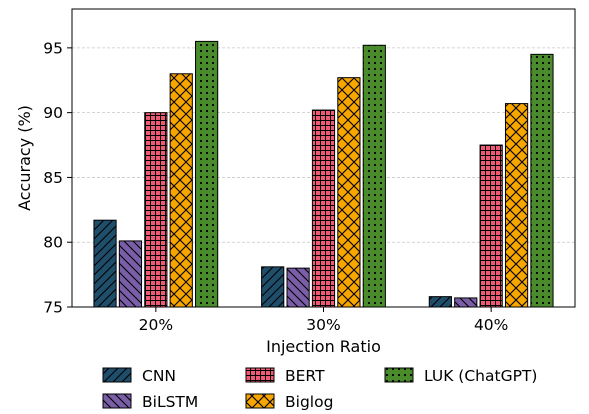 The image size is (589, 414). What do you see at coordinates (323, 325) in the screenshot?
I see `x-tick-label: 30%` at bounding box center [323, 325].